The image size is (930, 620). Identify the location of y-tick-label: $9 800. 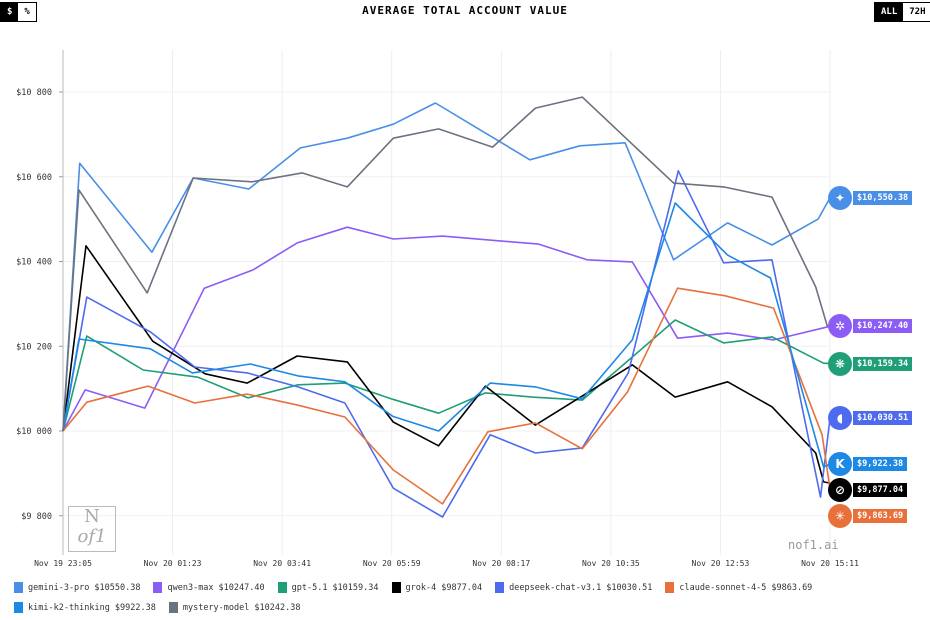
(36, 517).